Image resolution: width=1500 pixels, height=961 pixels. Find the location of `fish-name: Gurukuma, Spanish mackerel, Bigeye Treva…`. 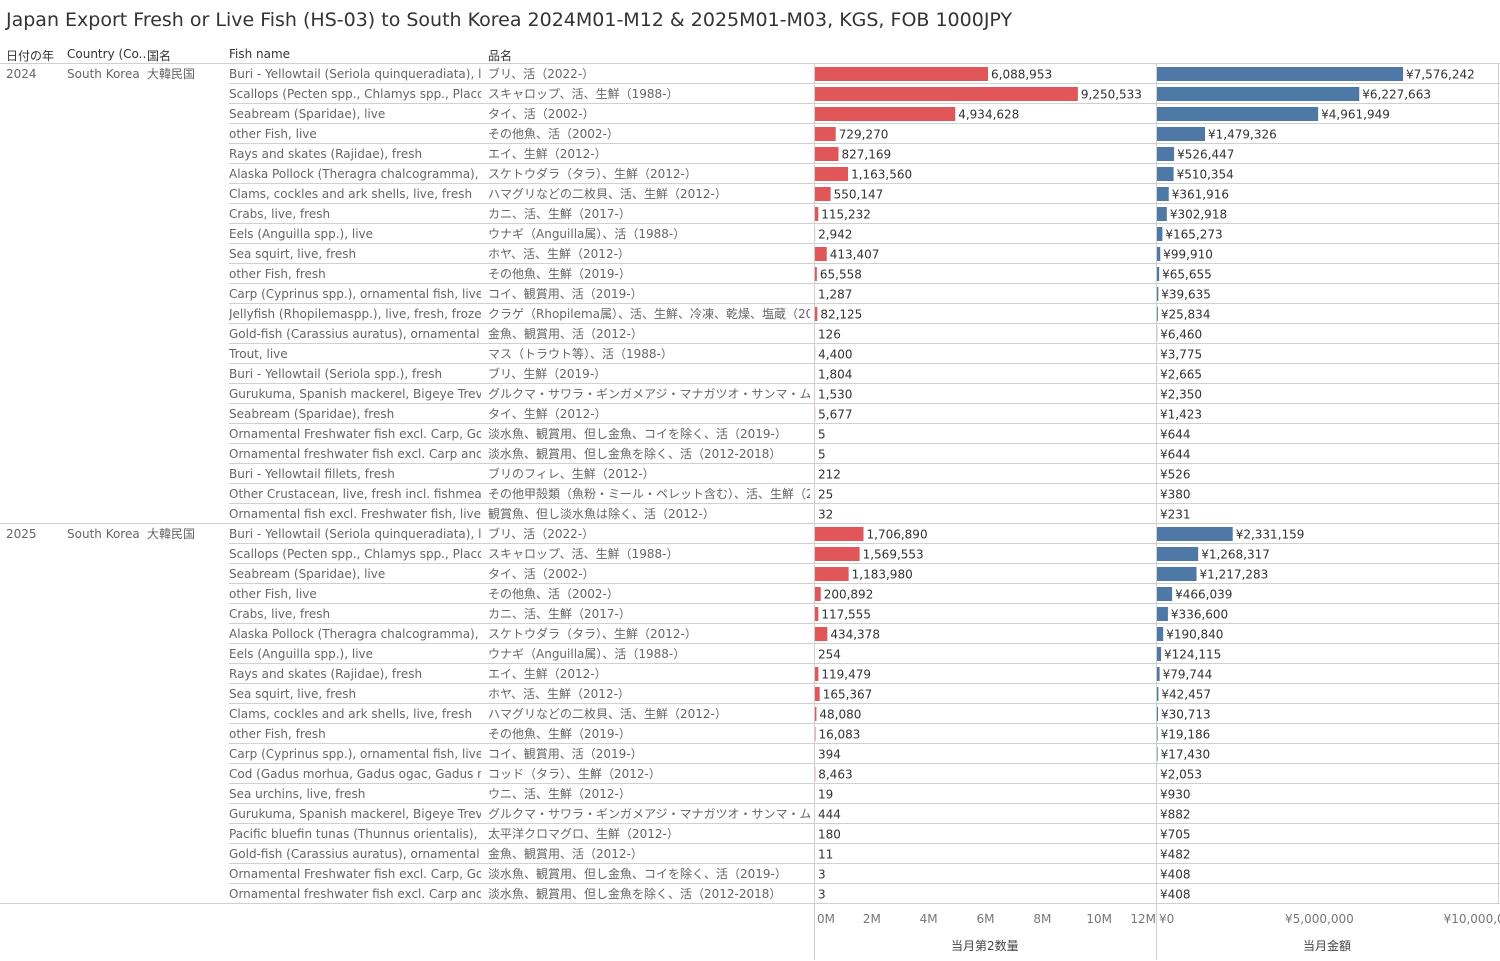

fish-name: Gurukuma, Spanish mackerel, Bigeye Treva… is located at coordinates (355, 394).